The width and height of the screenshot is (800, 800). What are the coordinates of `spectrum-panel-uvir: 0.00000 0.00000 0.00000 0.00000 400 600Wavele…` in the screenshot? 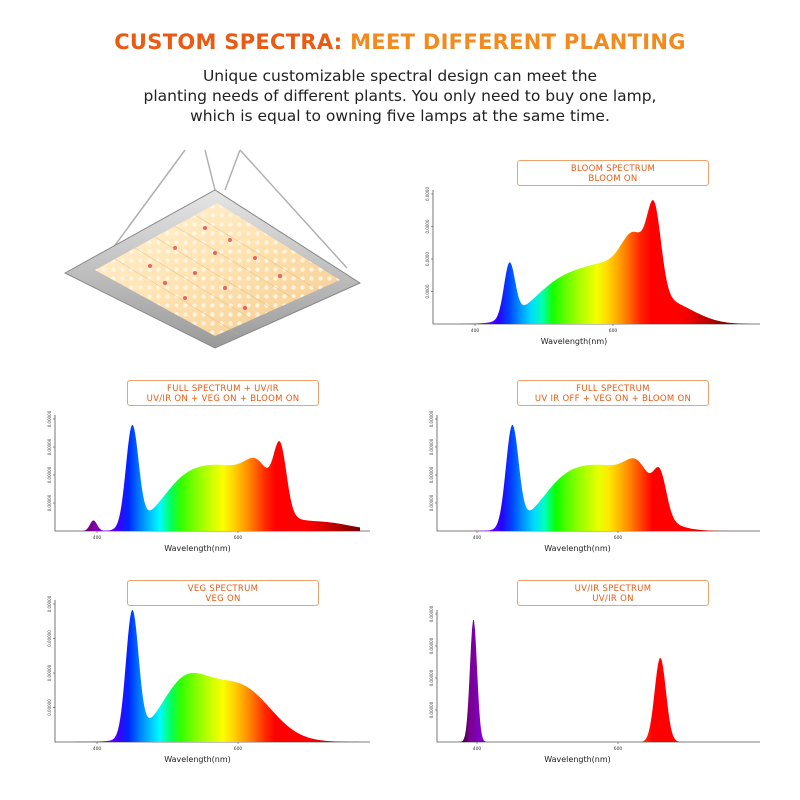 It's located at (594, 684).